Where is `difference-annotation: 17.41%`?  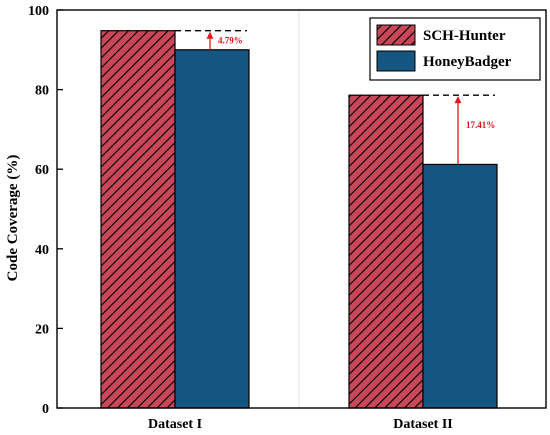 difference-annotation: 17.41% is located at coordinates (480, 125).